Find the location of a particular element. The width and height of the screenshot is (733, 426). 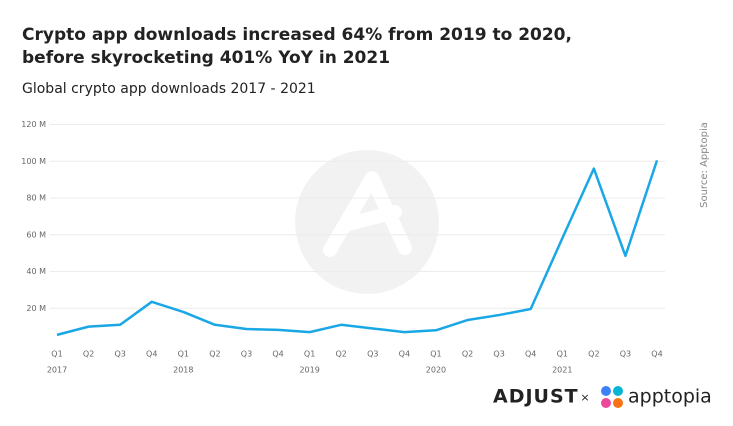

chart-title: before skyrocketing 401% YoY in 2021 is located at coordinates (206, 58).